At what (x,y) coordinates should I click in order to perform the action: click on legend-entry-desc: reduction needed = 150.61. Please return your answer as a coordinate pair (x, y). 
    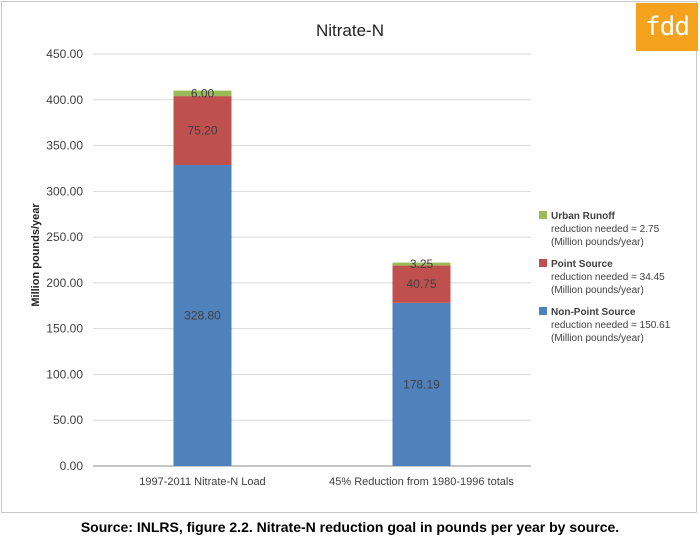
    Looking at the image, I should click on (611, 325).